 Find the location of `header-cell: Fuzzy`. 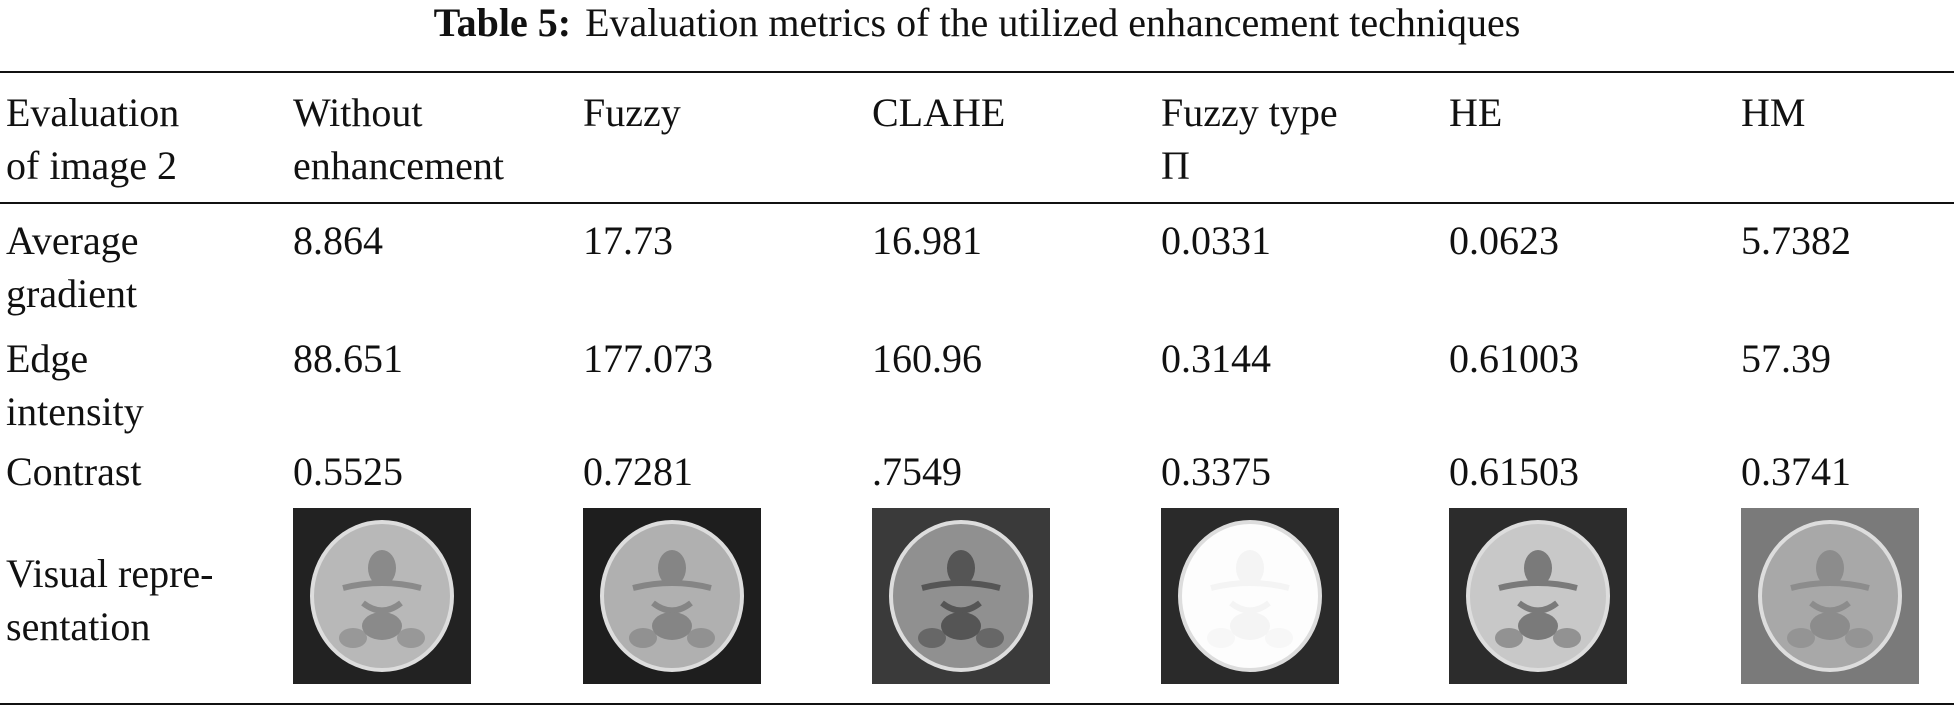

header-cell: Fuzzy is located at coordinates (632, 112).